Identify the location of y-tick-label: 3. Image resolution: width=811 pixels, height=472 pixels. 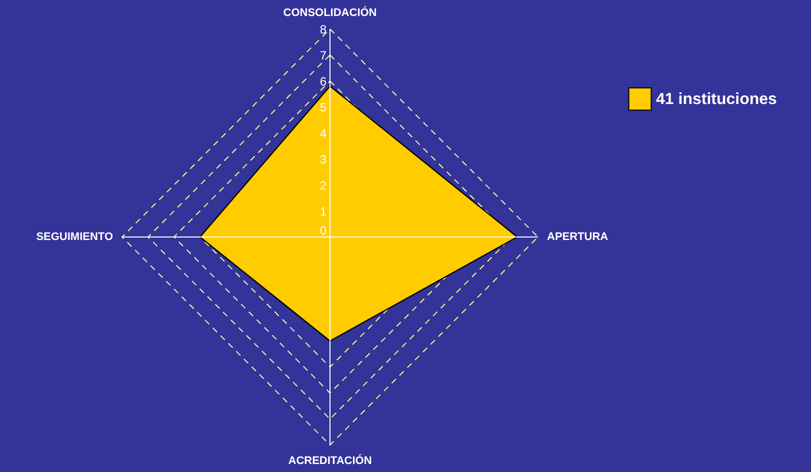
(323, 159).